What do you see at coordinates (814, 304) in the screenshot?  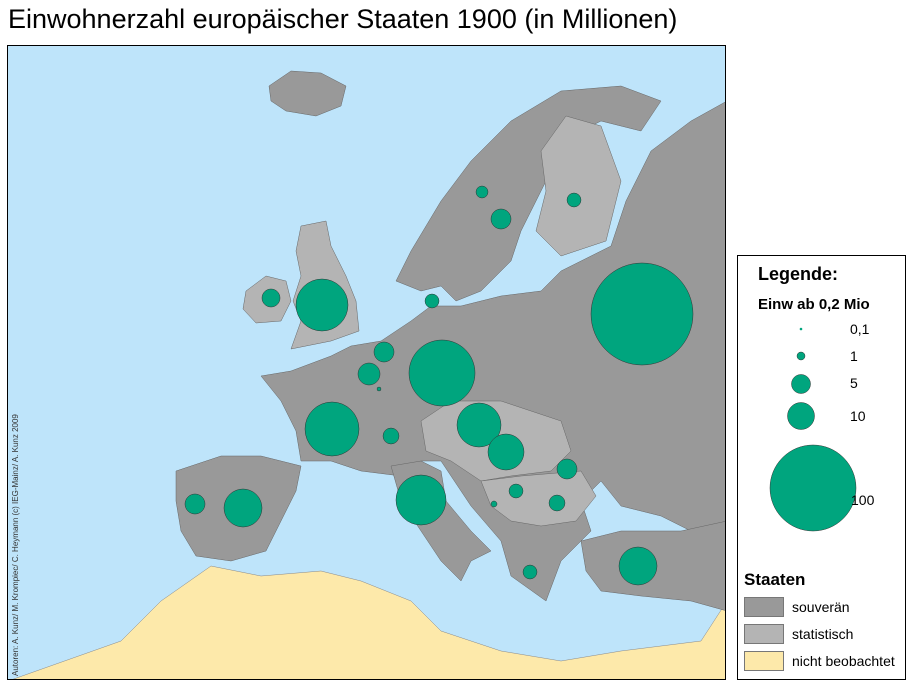 I see `legend-subtitle: Einw ab 0,2 Mio` at bounding box center [814, 304].